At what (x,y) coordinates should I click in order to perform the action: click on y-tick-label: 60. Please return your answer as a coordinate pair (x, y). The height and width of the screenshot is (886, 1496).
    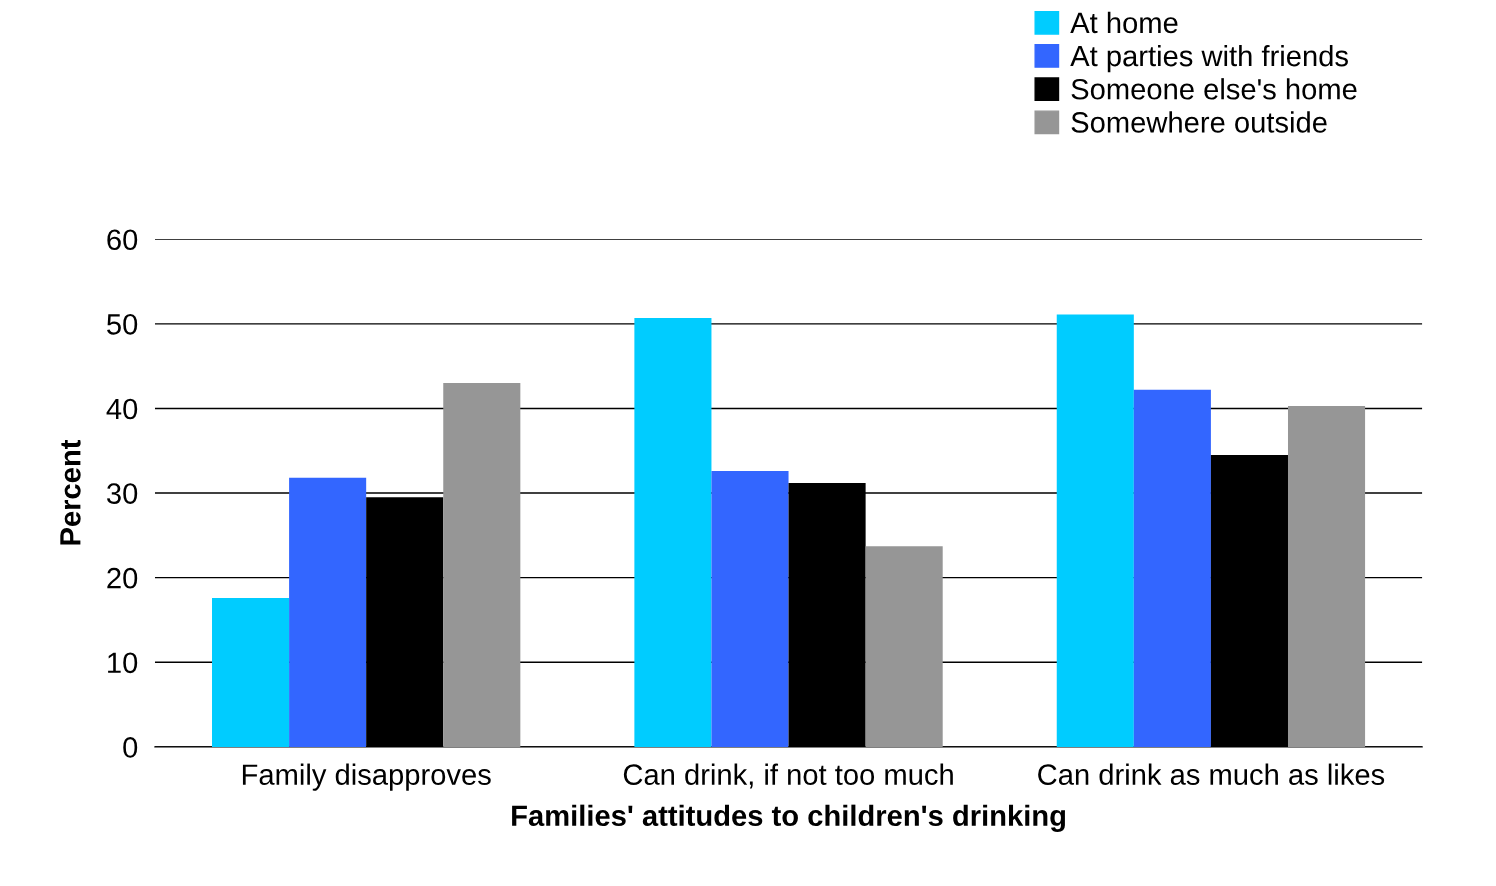
    Looking at the image, I should click on (122, 240).